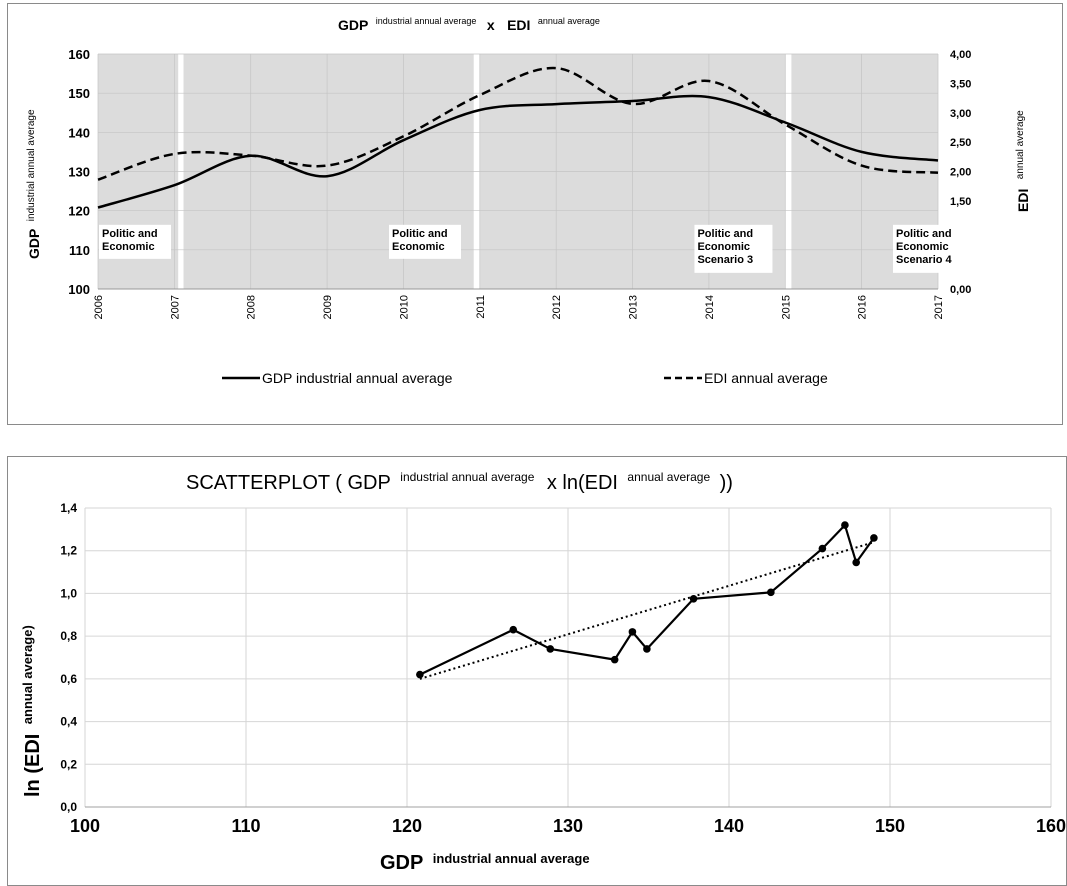 The width and height of the screenshot is (1067, 886). What do you see at coordinates (766, 378) in the screenshot?
I see `legend-edi-label: EDI annual average` at bounding box center [766, 378].